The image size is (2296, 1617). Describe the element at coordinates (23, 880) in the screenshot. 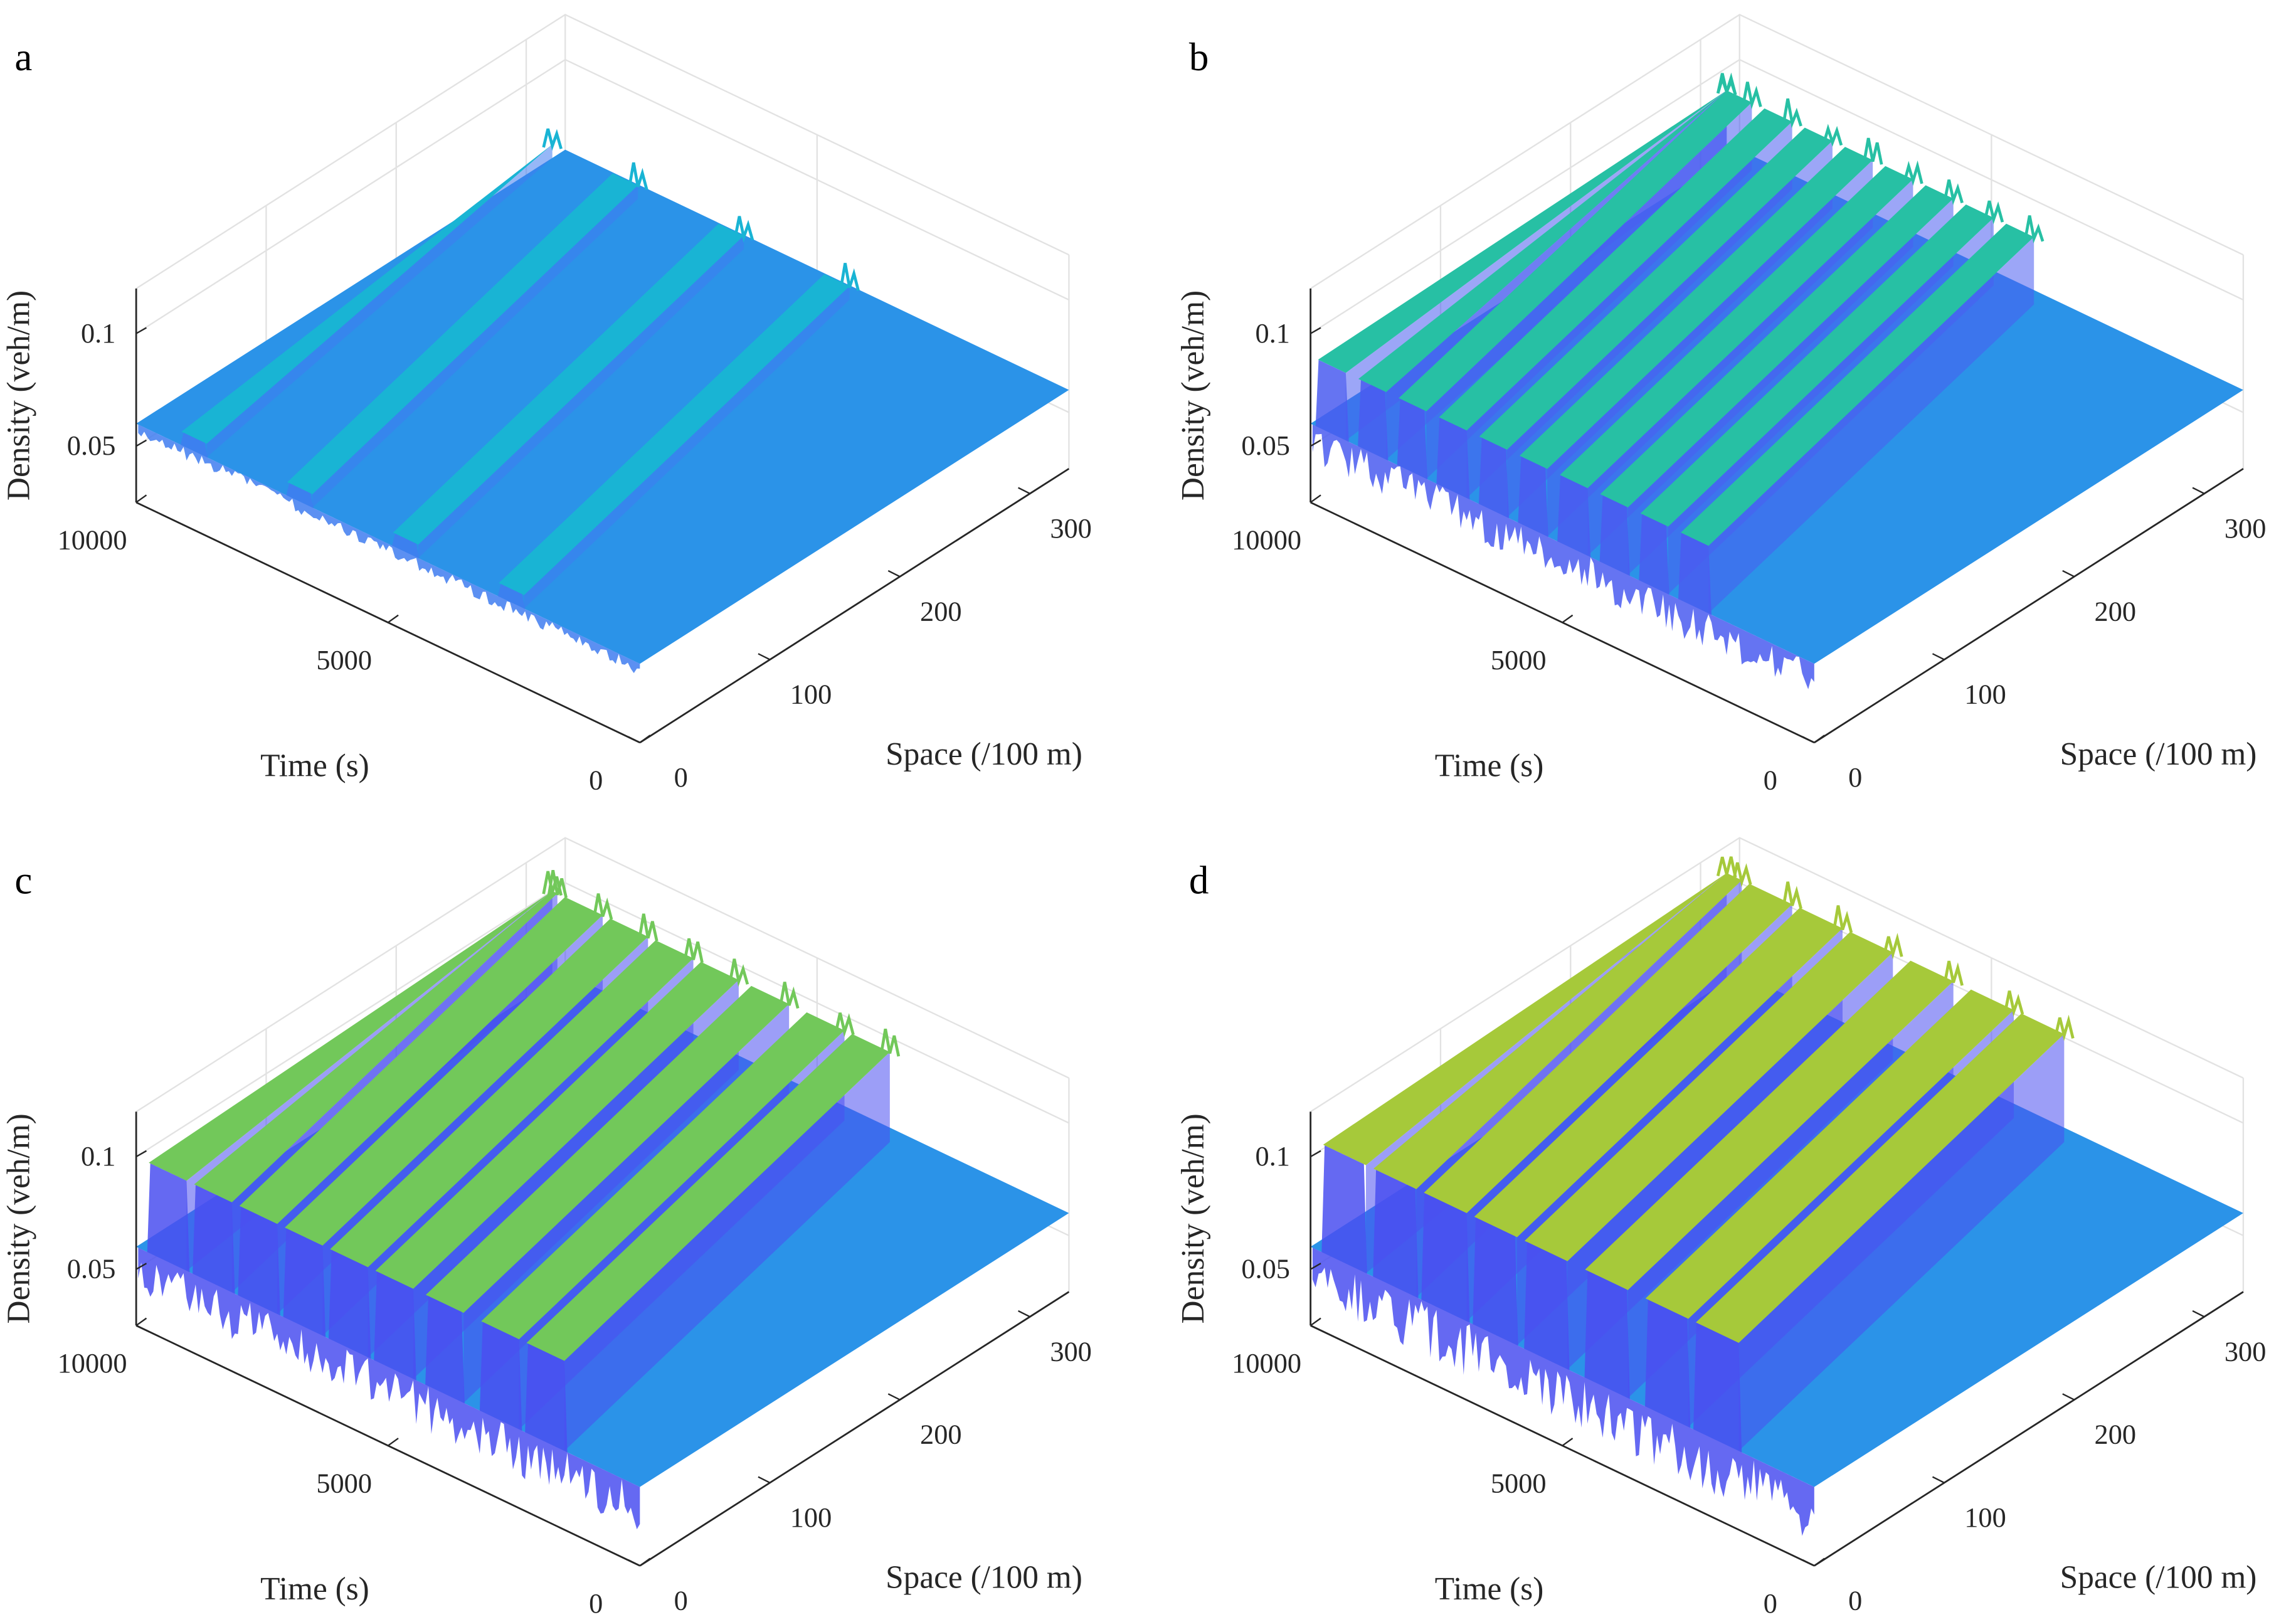

I see `panel-label: c` at that location.